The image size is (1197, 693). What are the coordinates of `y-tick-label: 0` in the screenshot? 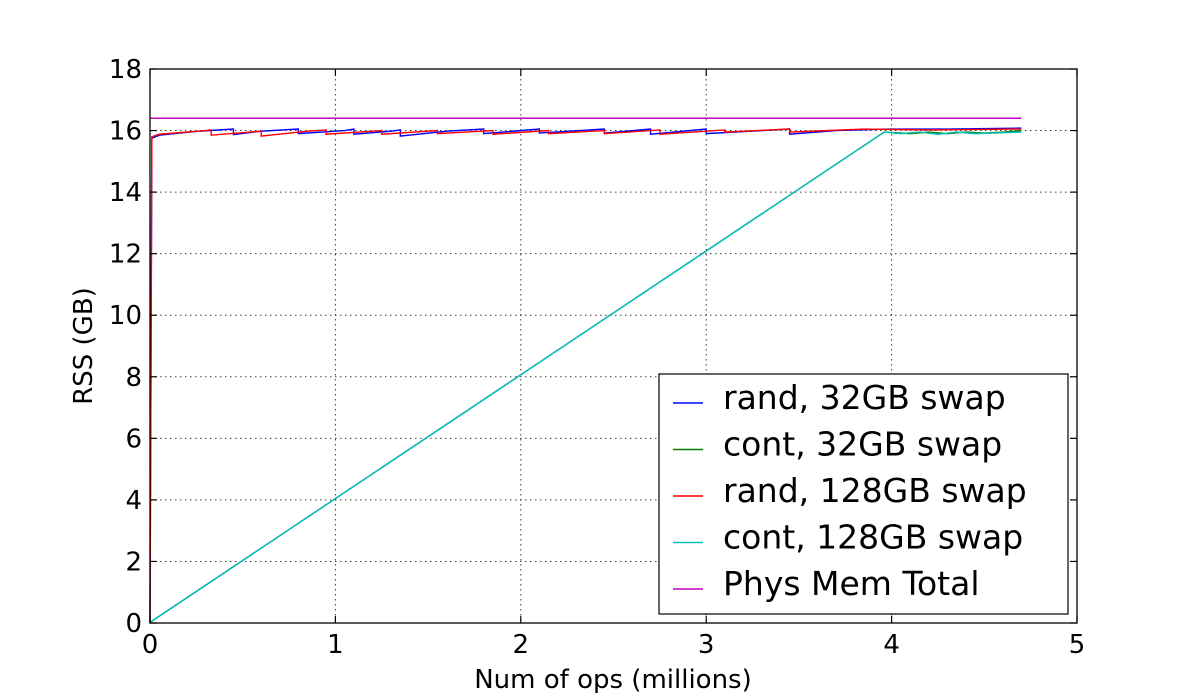 It's located at (133, 624).